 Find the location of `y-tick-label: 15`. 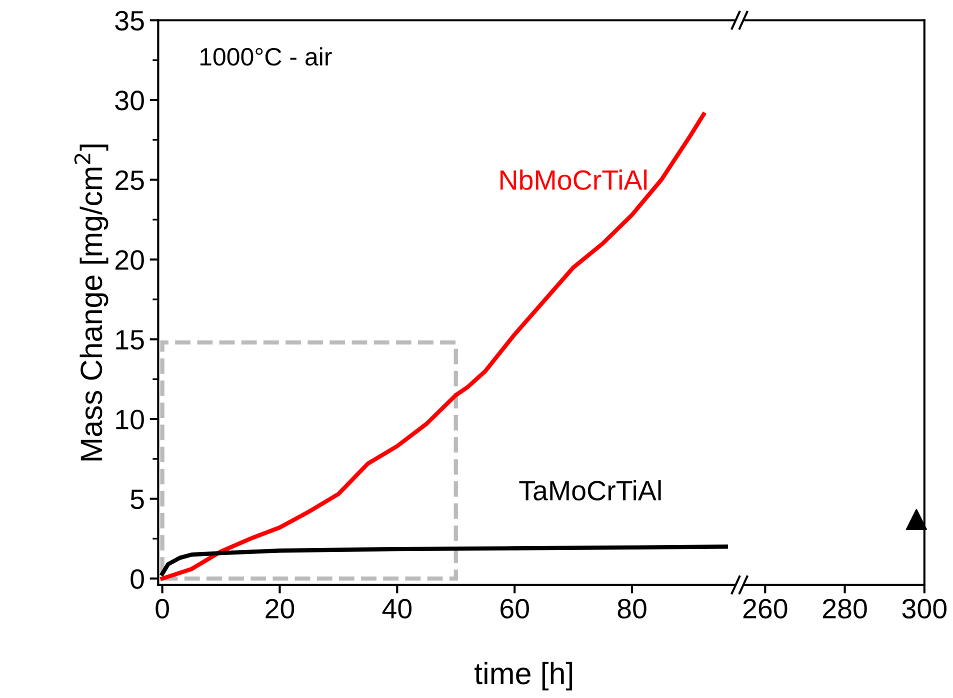

y-tick-label: 15 is located at coordinates (130, 340).